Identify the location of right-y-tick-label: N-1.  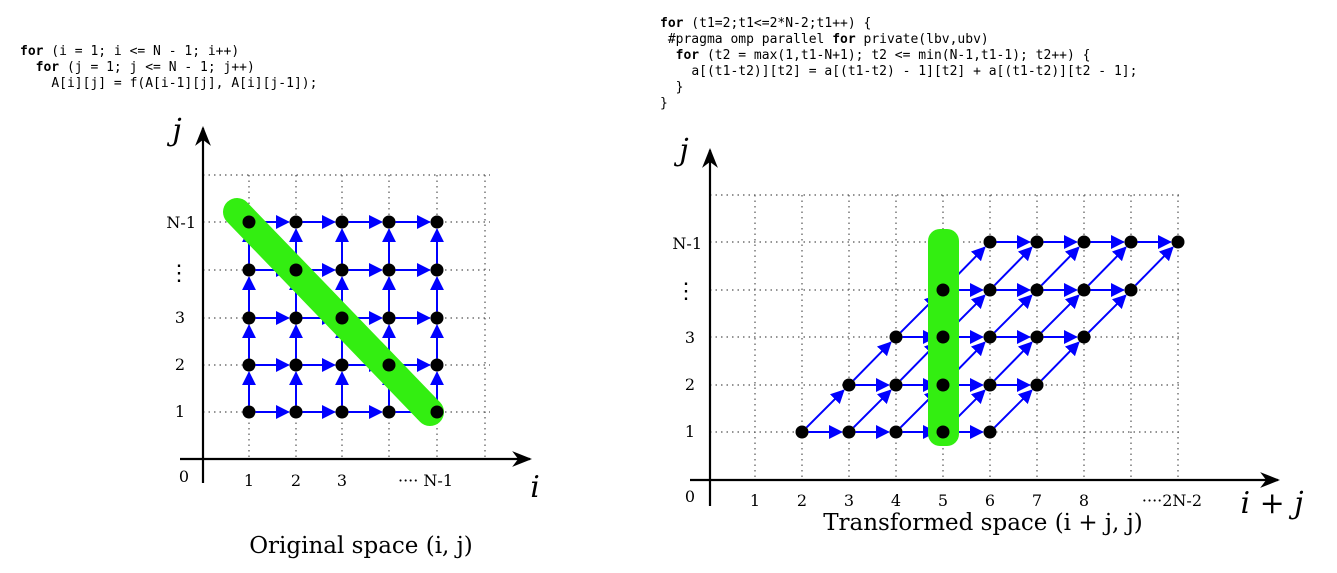
(687, 243).